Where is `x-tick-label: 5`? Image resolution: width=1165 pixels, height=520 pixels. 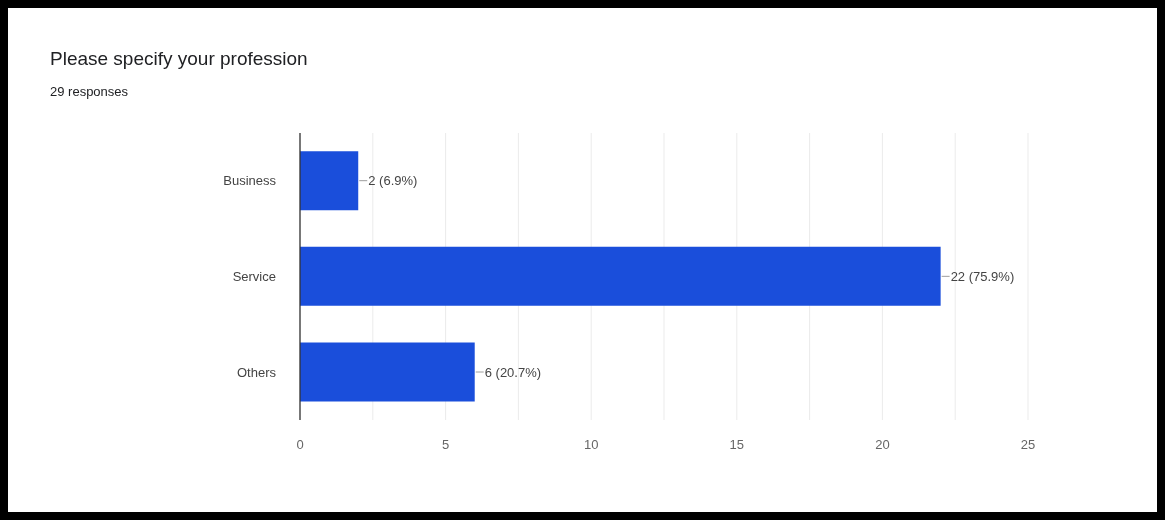
x-tick-label: 5 is located at coordinates (445, 445).